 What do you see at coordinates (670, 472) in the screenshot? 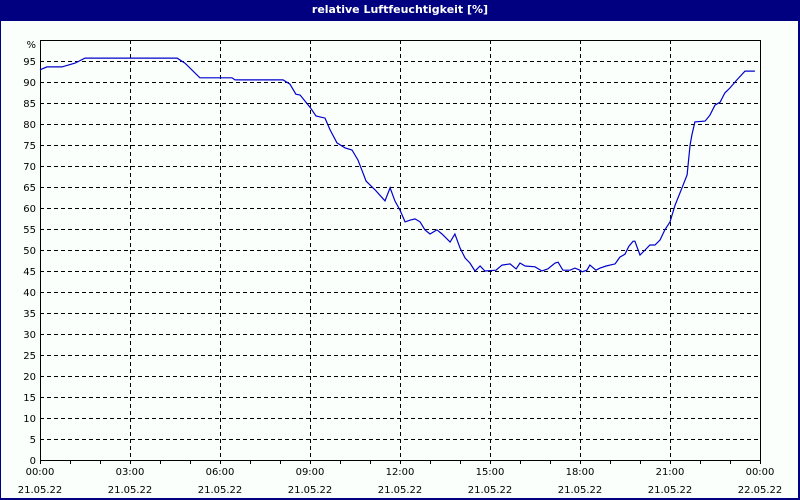
I see `x-tick-time: 21:00` at bounding box center [670, 472].